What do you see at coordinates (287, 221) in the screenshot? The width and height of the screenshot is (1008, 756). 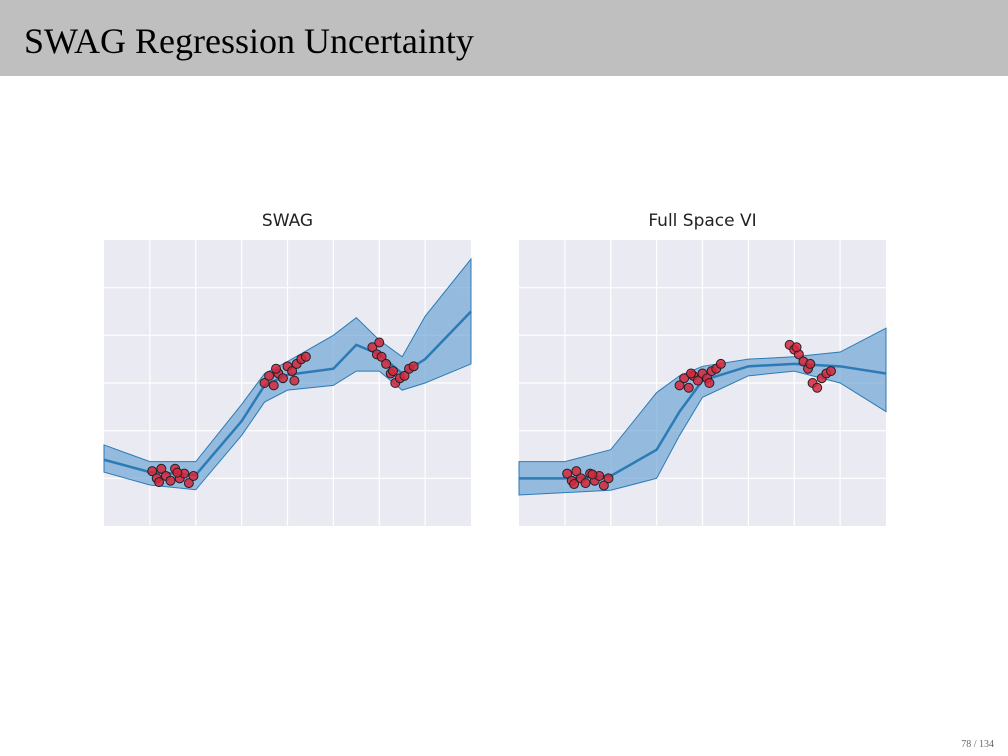 I see `chart-title: SWAG` at bounding box center [287, 221].